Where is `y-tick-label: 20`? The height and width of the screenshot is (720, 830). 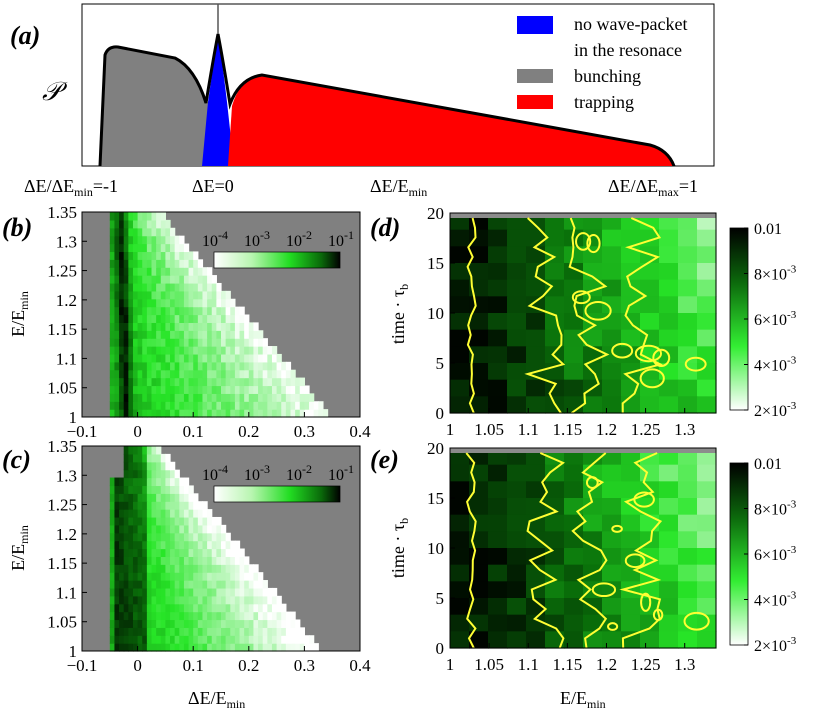
y-tick-label: 20 is located at coordinates (435, 213).